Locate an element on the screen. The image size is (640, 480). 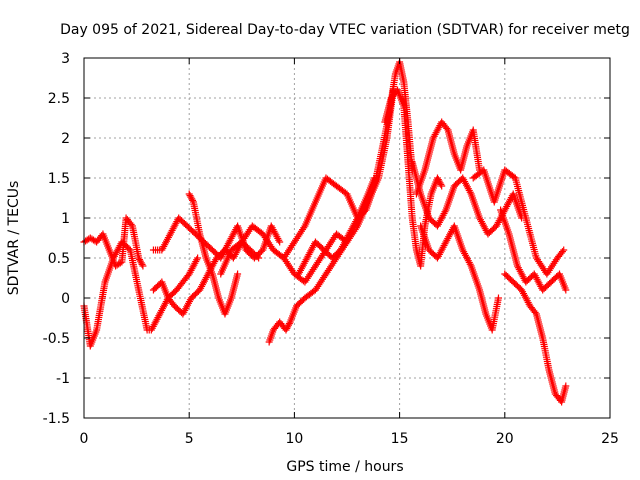
x-tick-label: 25 is located at coordinates (610, 439).